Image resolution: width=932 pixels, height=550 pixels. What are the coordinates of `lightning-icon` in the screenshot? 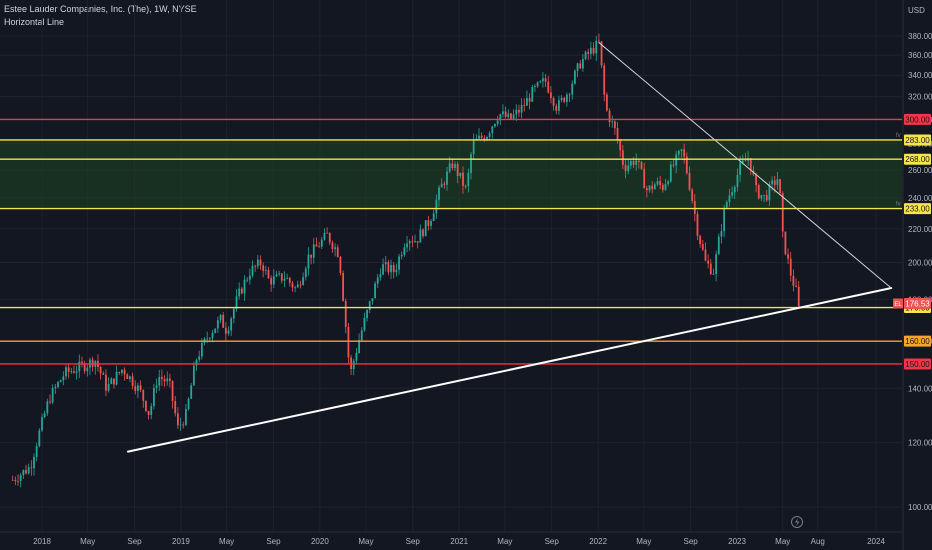 It's located at (797, 522).